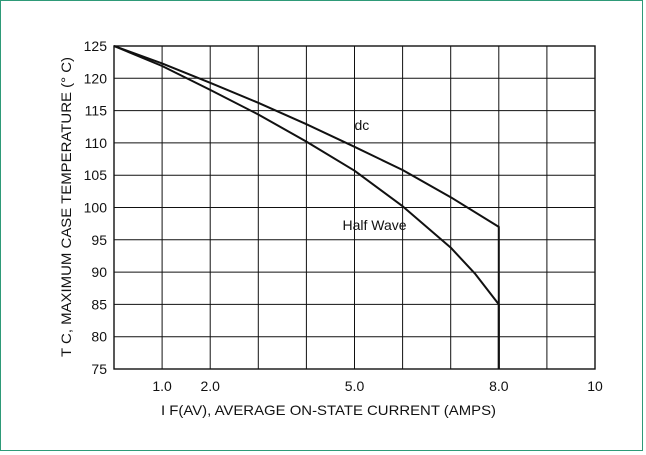  What do you see at coordinates (99, 337) in the screenshot?
I see `y-tick-label: 80` at bounding box center [99, 337].